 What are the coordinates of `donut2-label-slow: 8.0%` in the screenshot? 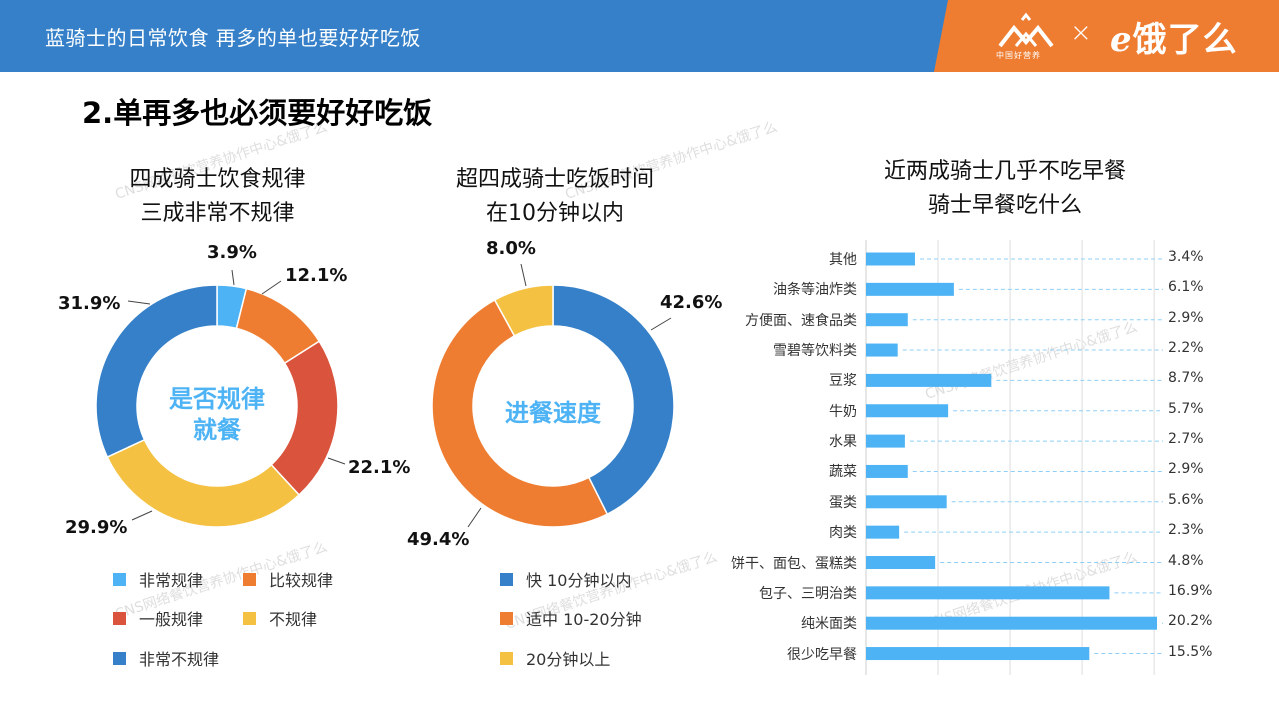 It's located at (511, 248).